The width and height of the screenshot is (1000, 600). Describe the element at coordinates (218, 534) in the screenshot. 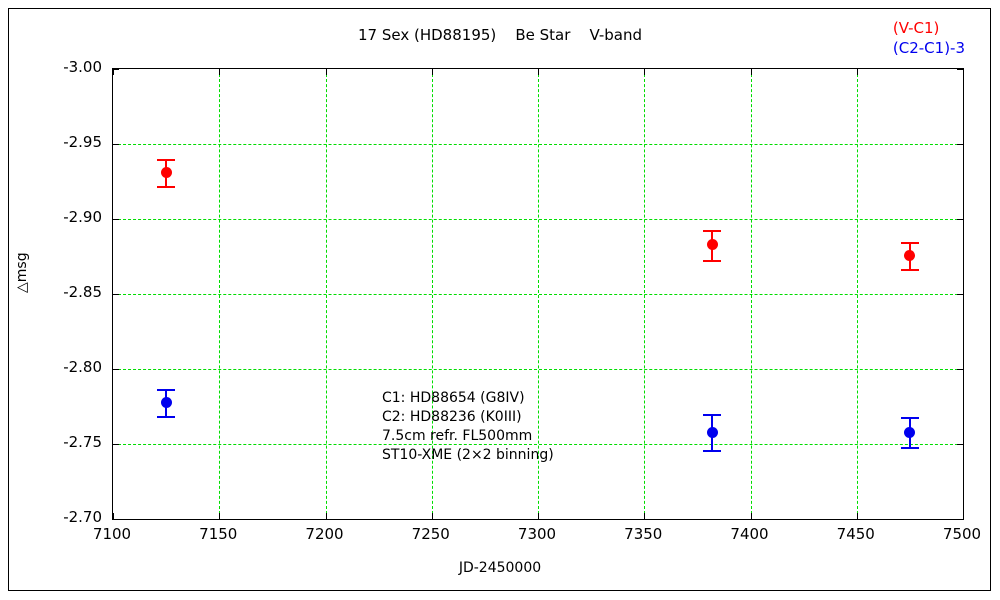

I see `x-tick-label: 7150` at that location.